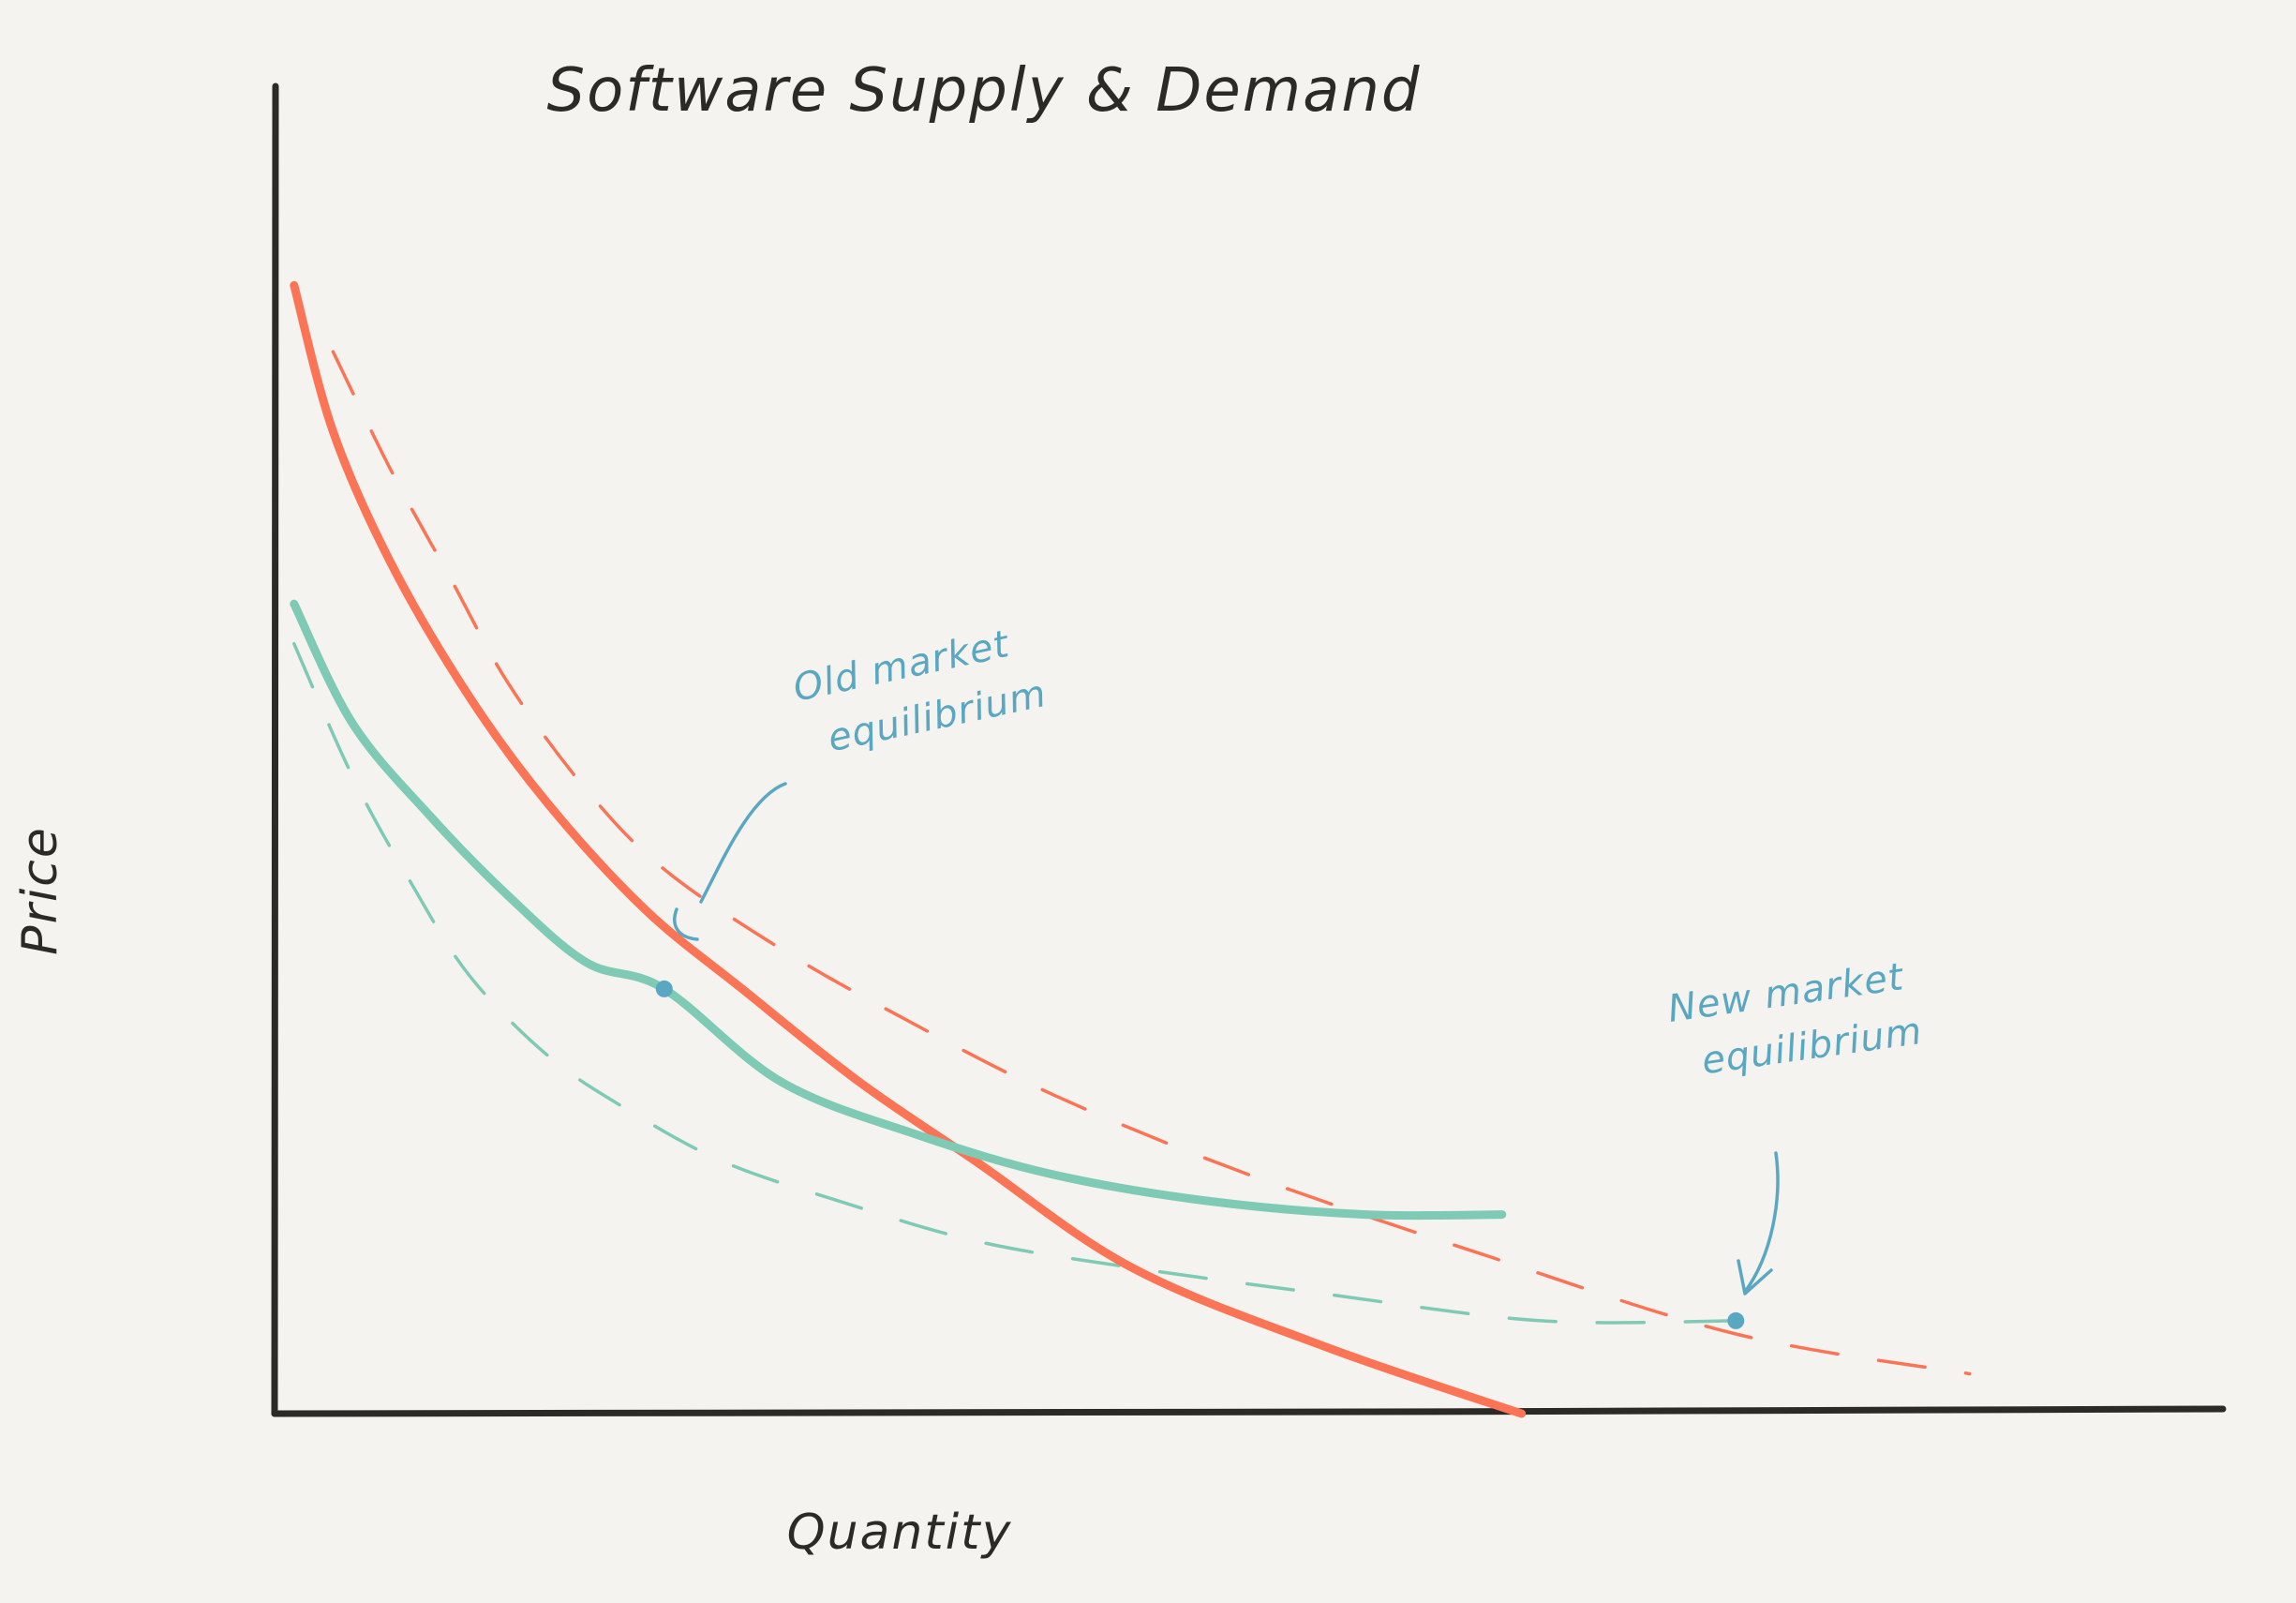 The width and height of the screenshot is (2296, 1603). What do you see at coordinates (743, 843) in the screenshot?
I see `old-equilibrium-arrow` at bounding box center [743, 843].